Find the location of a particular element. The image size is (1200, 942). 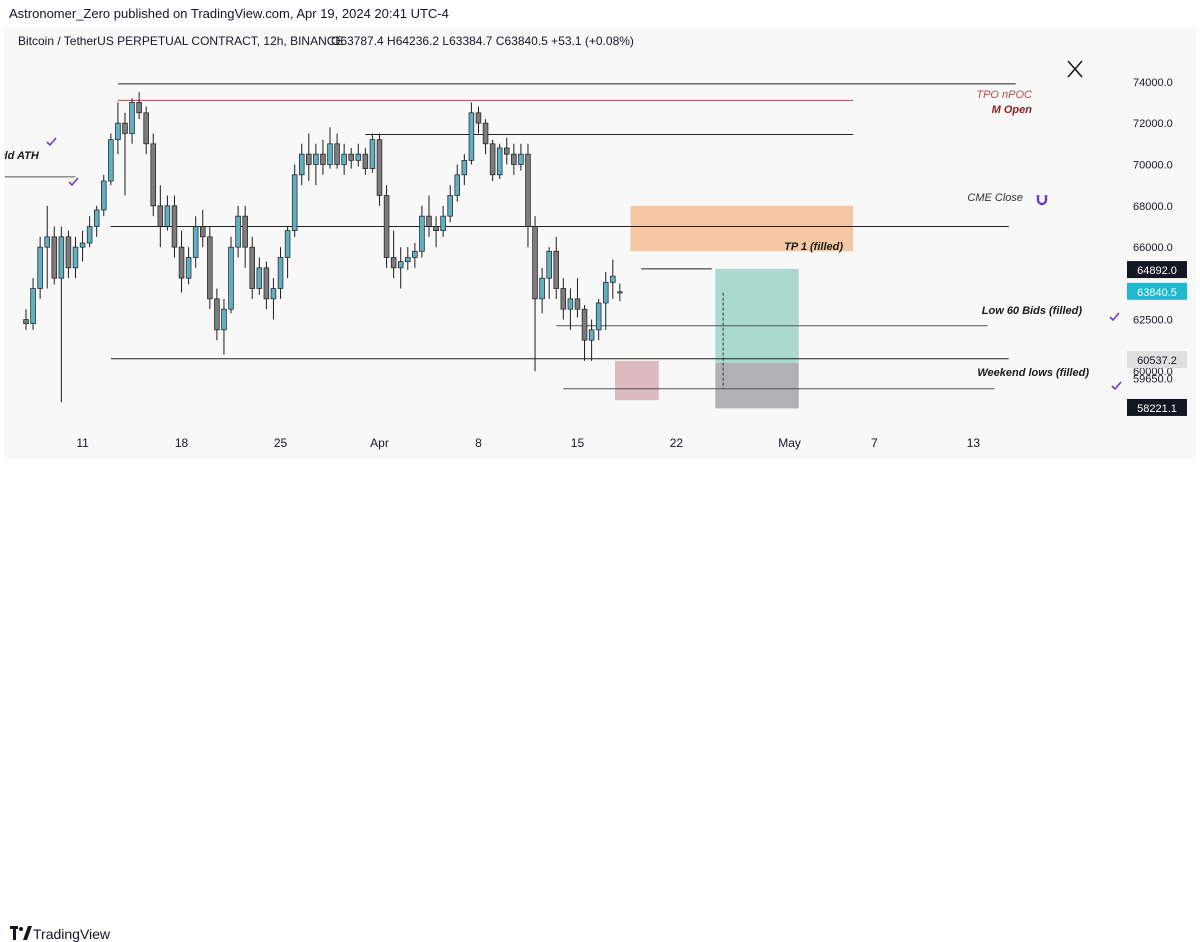

weekend-lows-label: Weekend lows (filled) is located at coordinates (1033, 373).